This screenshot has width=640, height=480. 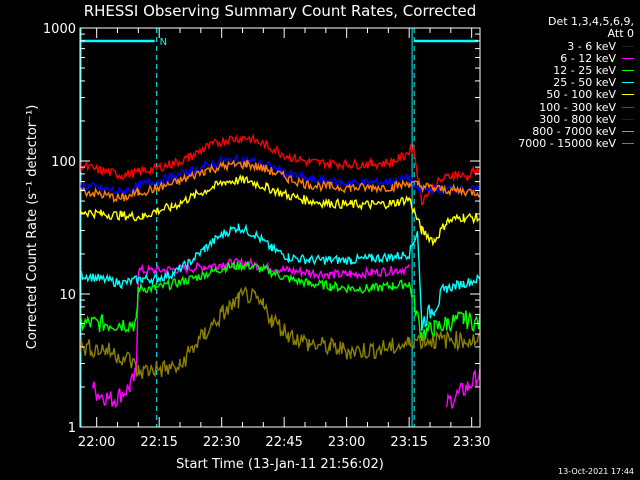 I want to click on legend-label: 3 - 6 keV, so click(x=591, y=46).